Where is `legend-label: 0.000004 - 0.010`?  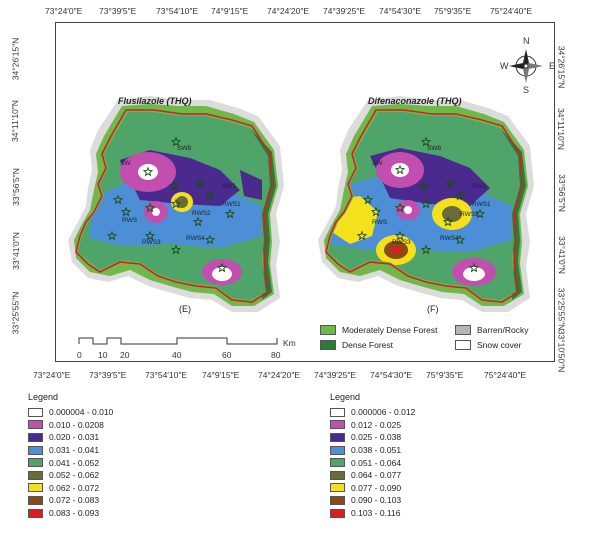 legend-label: 0.000004 - 0.010 is located at coordinates (81, 412).